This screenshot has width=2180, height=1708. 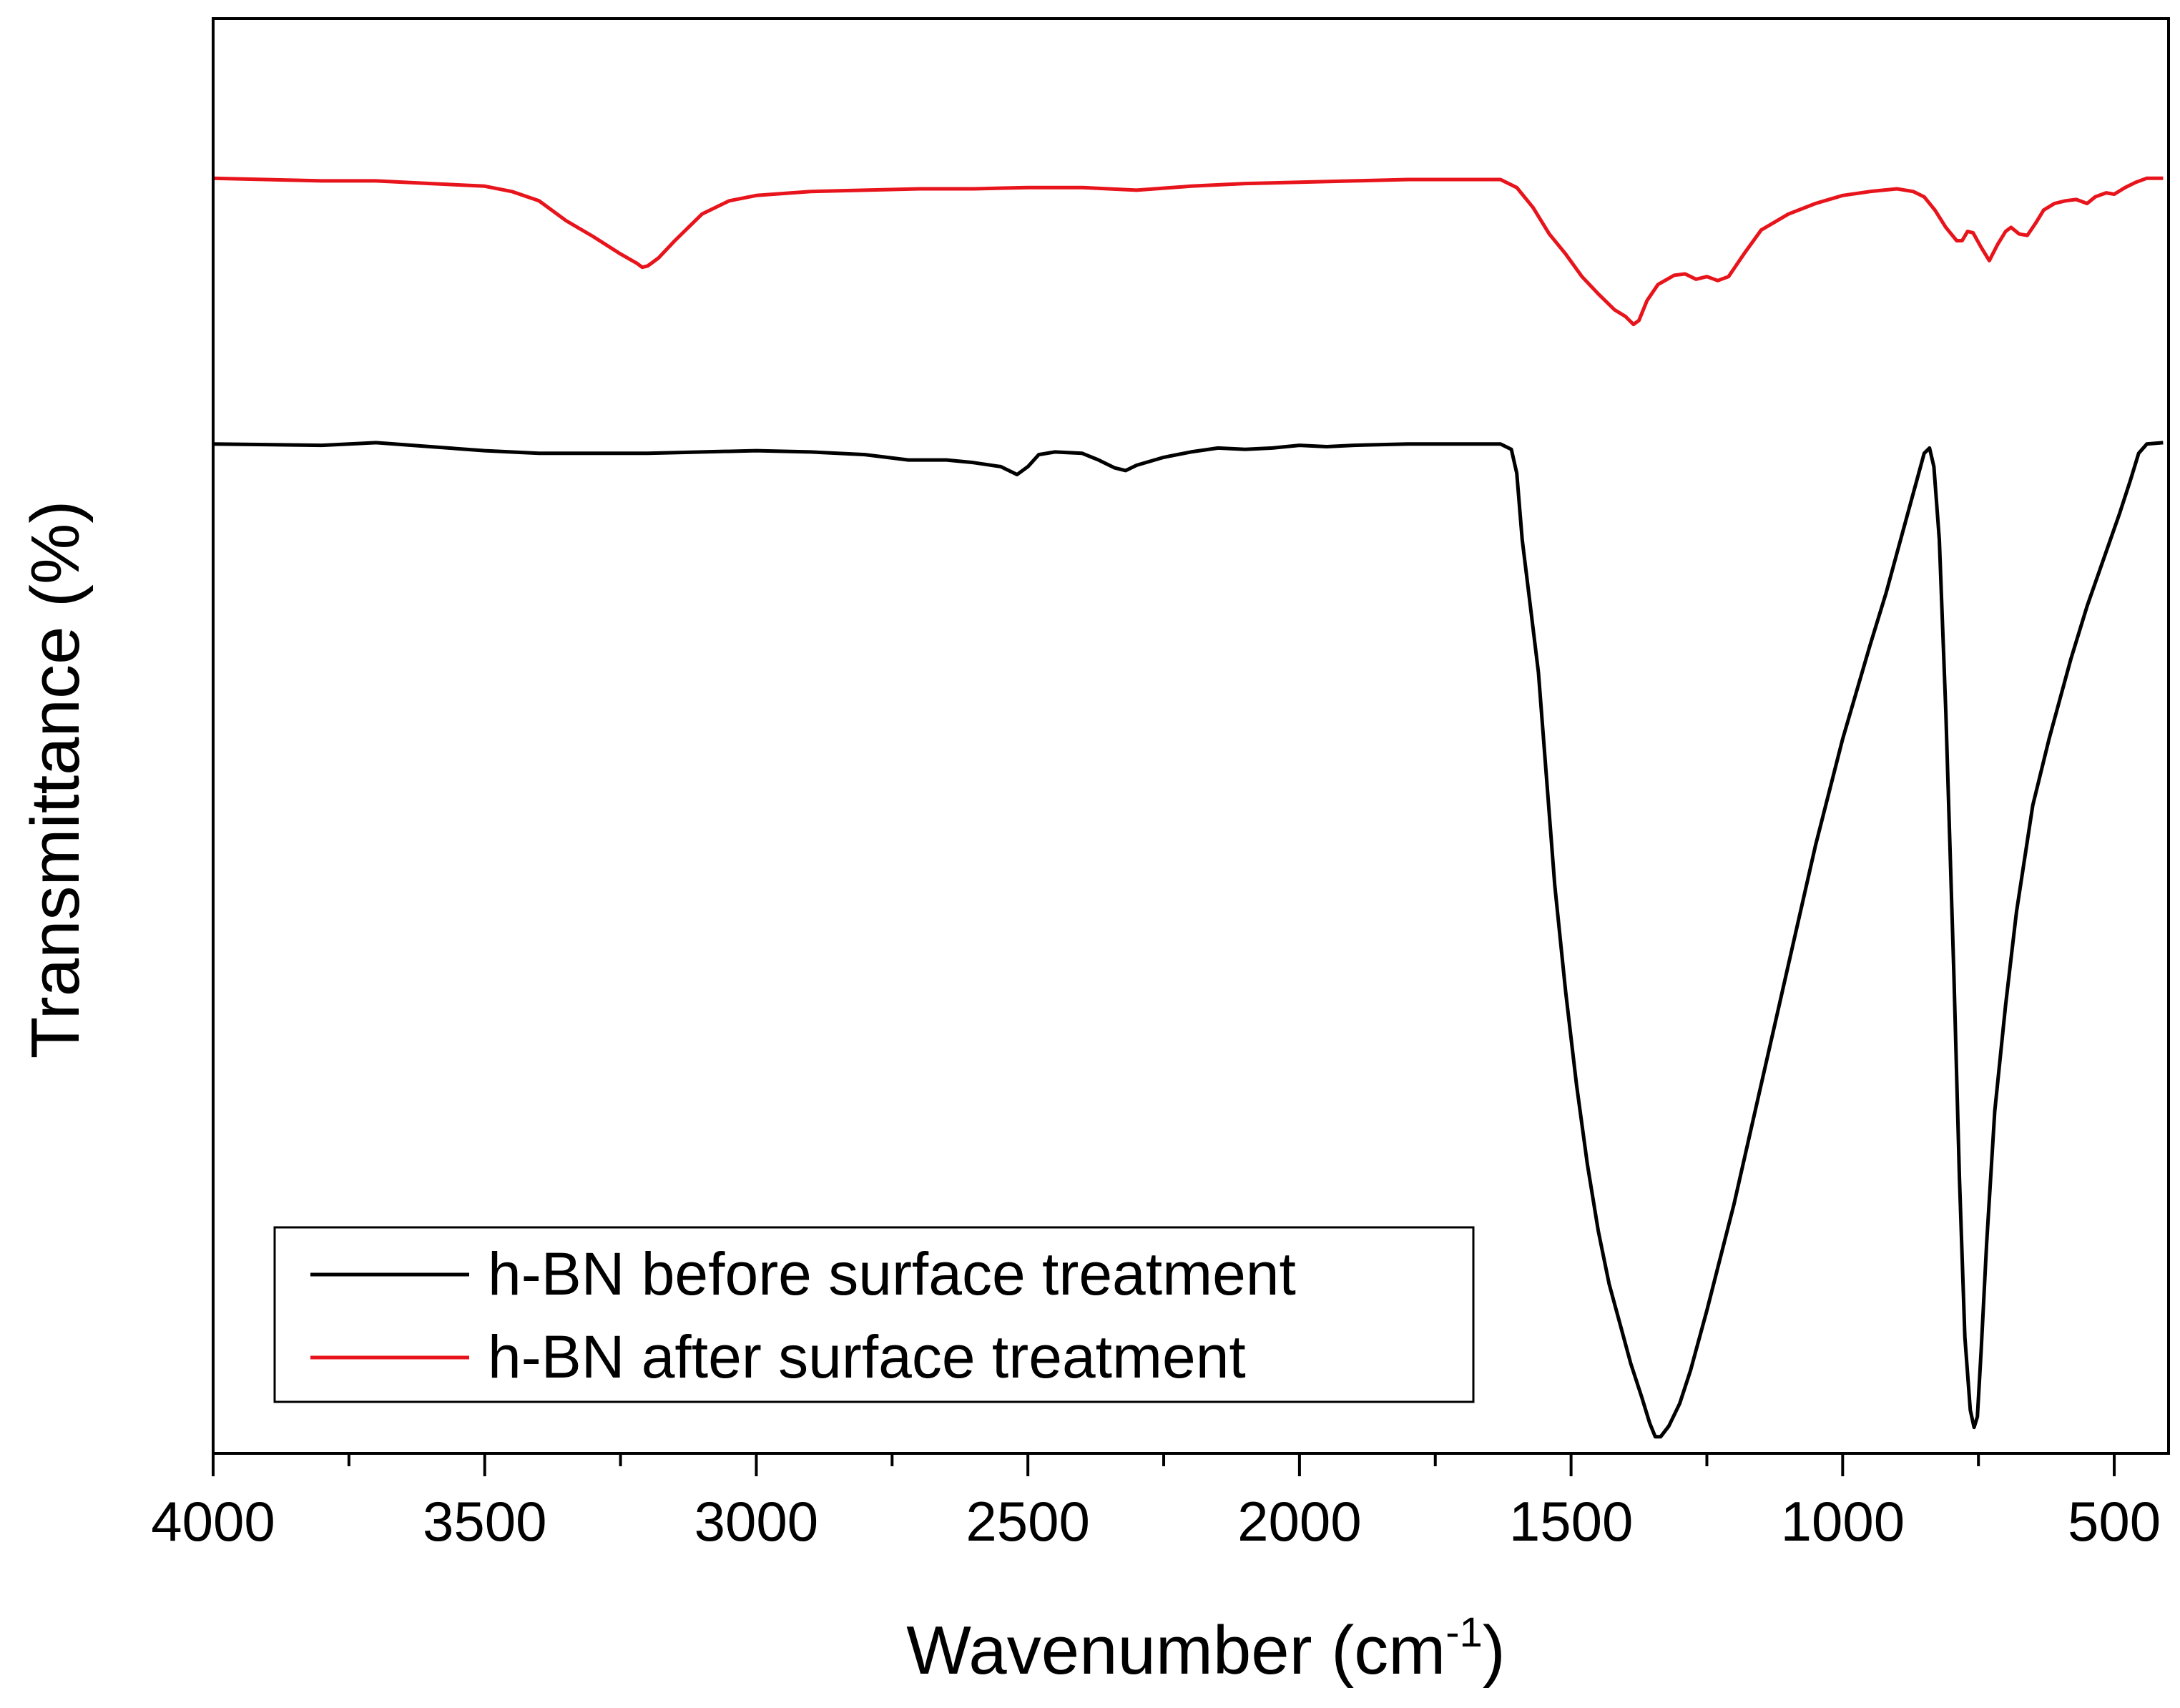 I want to click on x-tick-label: 1000, so click(x=1843, y=1521).